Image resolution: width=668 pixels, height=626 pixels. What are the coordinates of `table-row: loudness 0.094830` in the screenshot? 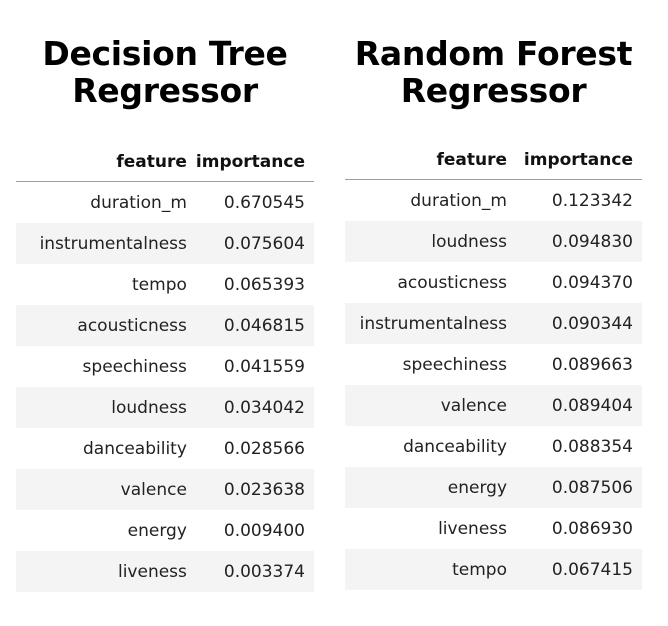 It's located at (493, 241).